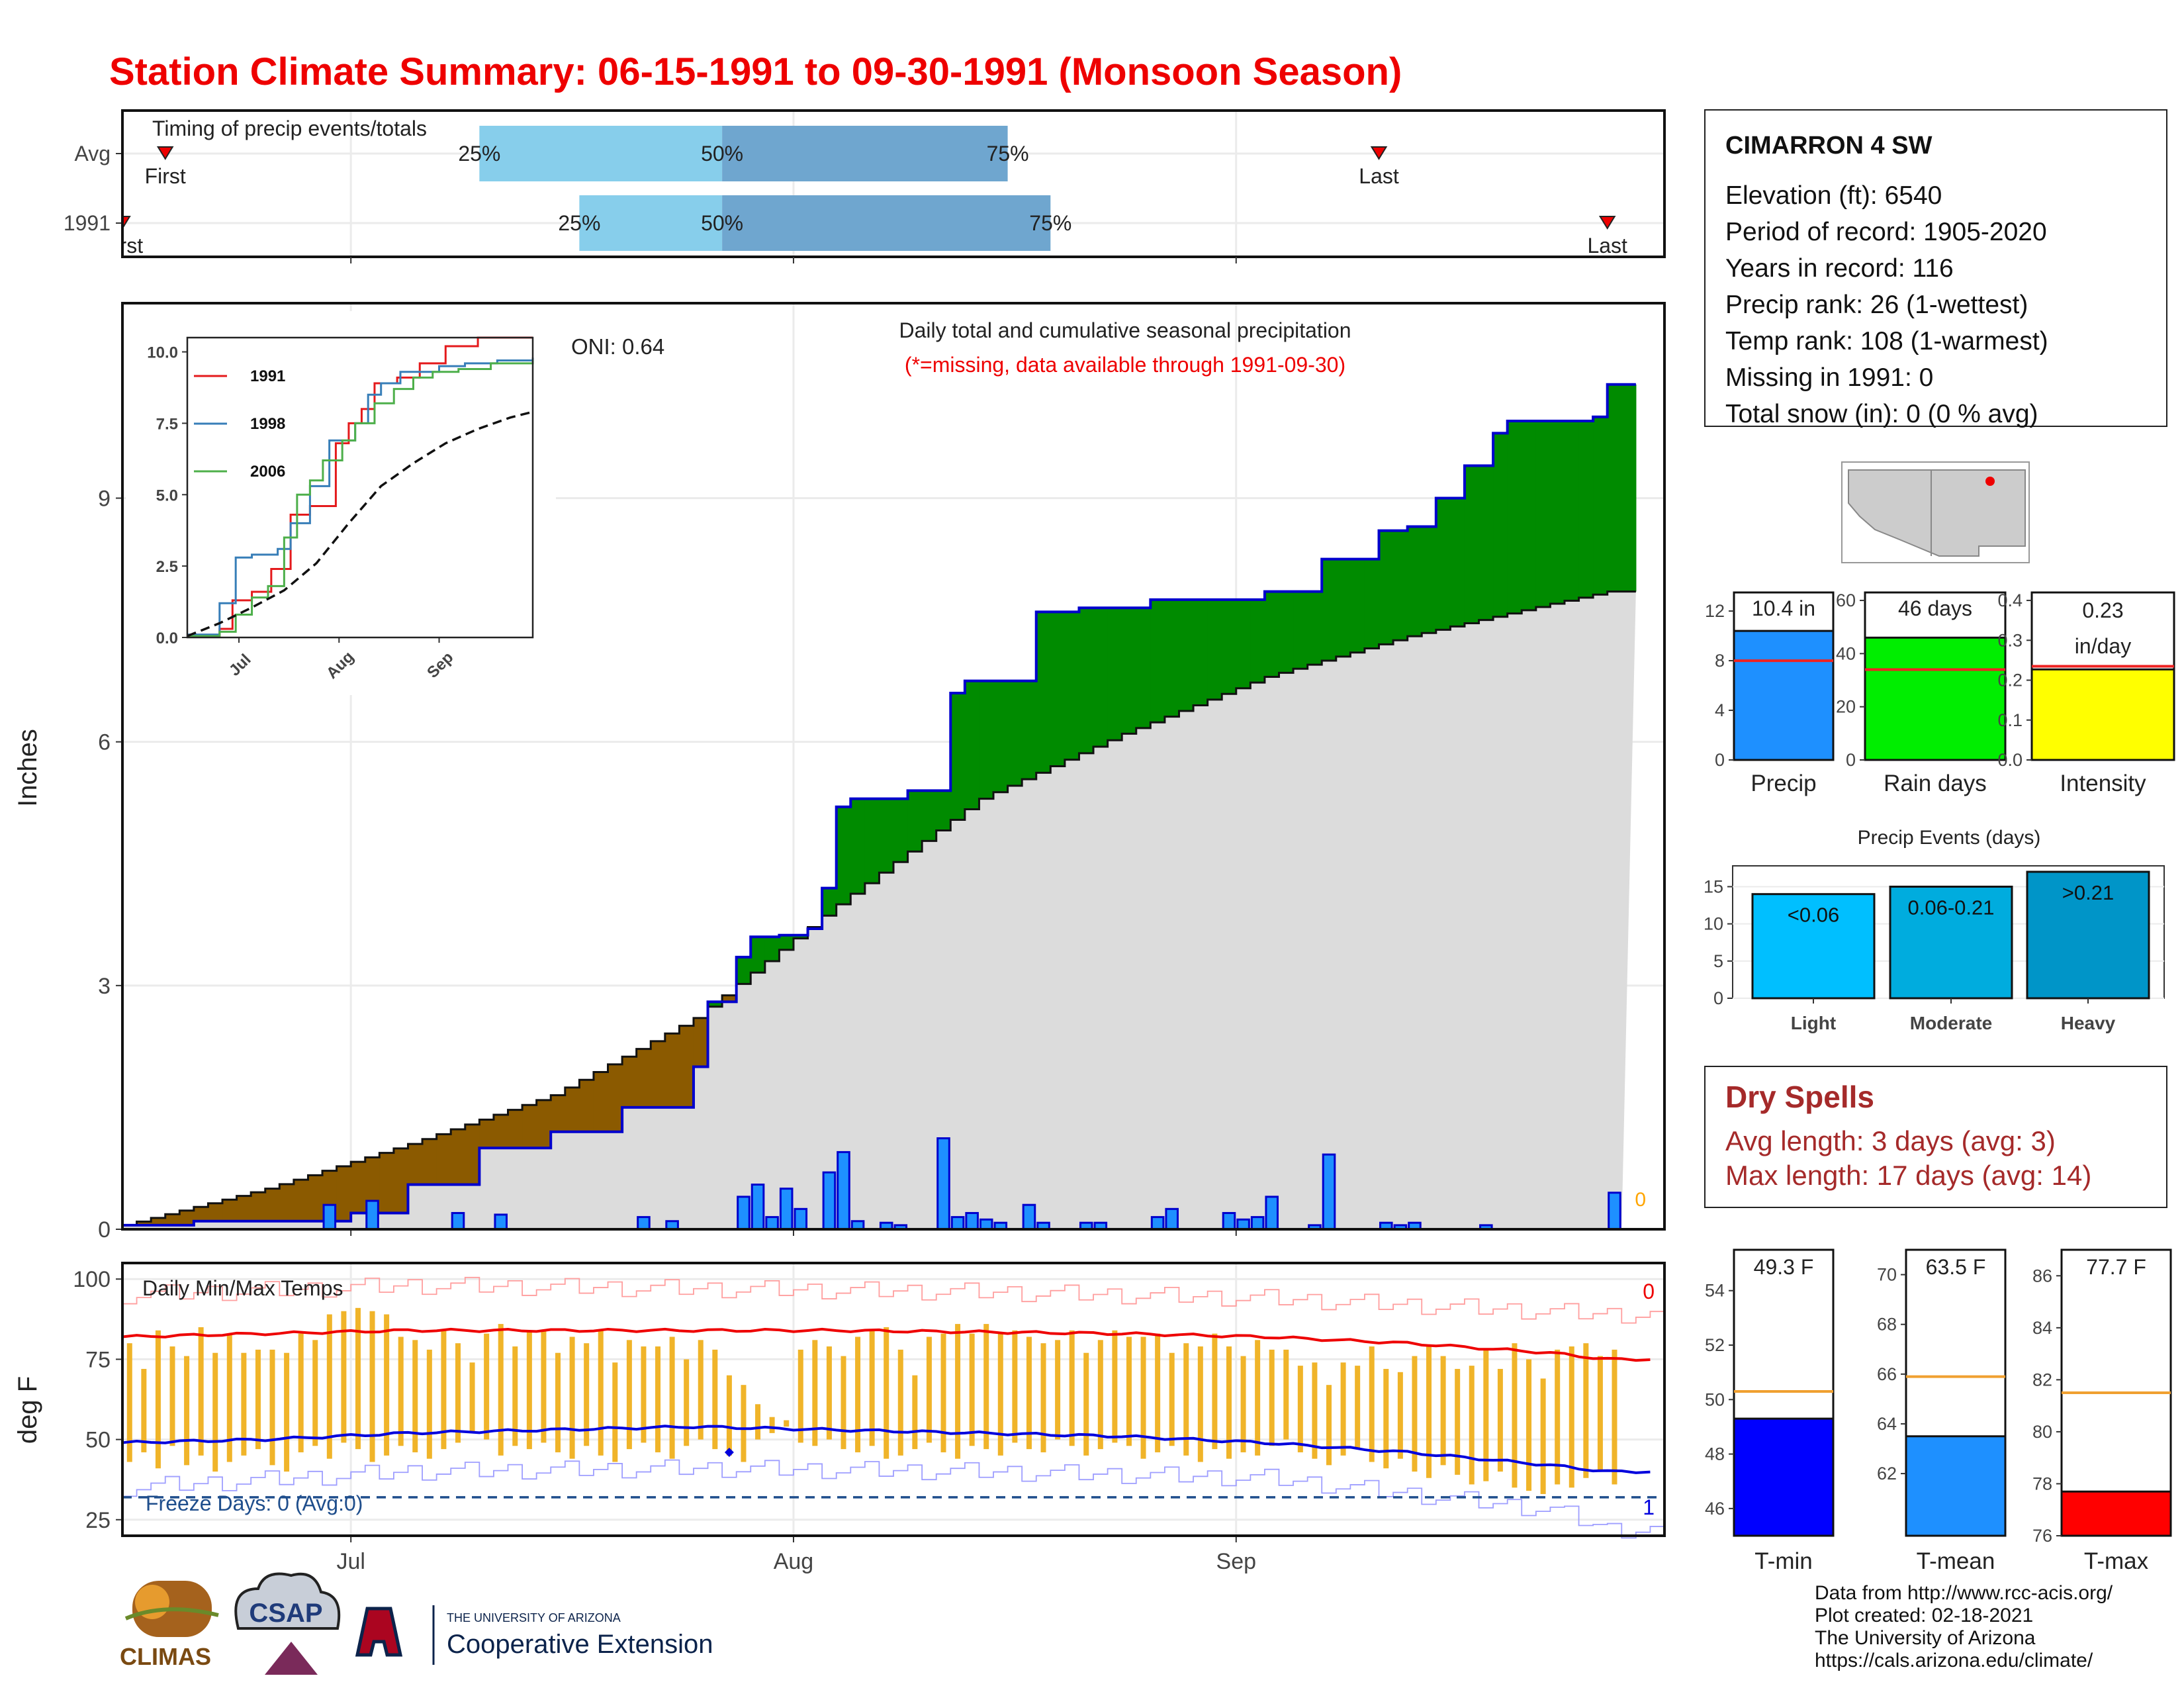 This screenshot has width=2184, height=1688. What do you see at coordinates (2010, 680) in the screenshot?
I see `summary-ytick-label: 0.2` at bounding box center [2010, 680].